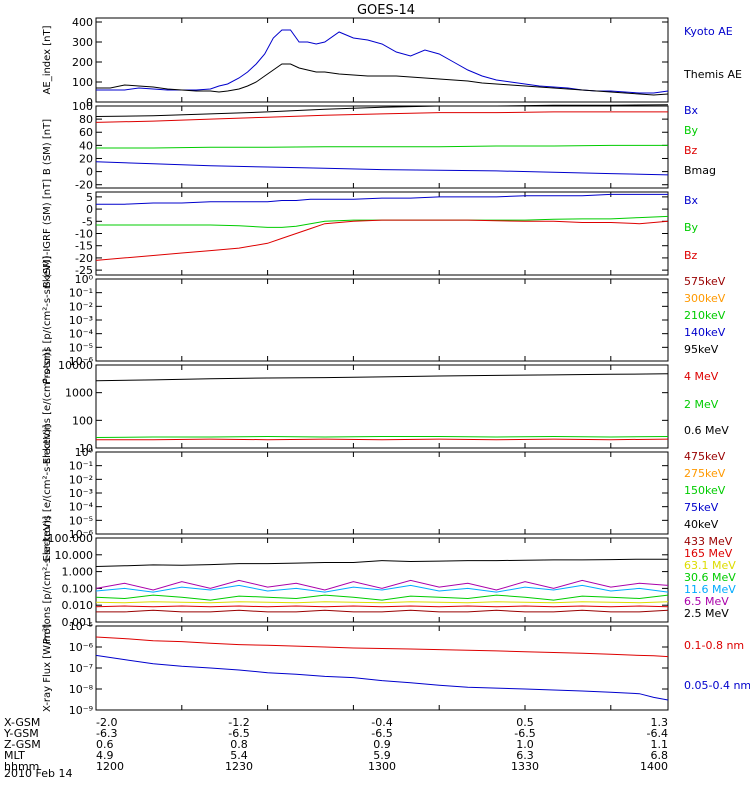 This screenshot has width=750, height=804. Describe the element at coordinates (38, 773) in the screenshot. I see `date-label: 2010 Feb 14` at that location.